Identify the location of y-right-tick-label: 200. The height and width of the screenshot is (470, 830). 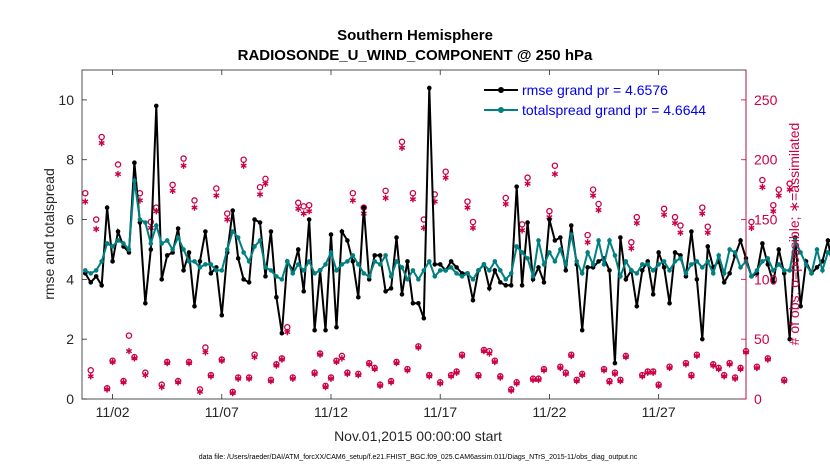
(766, 160).